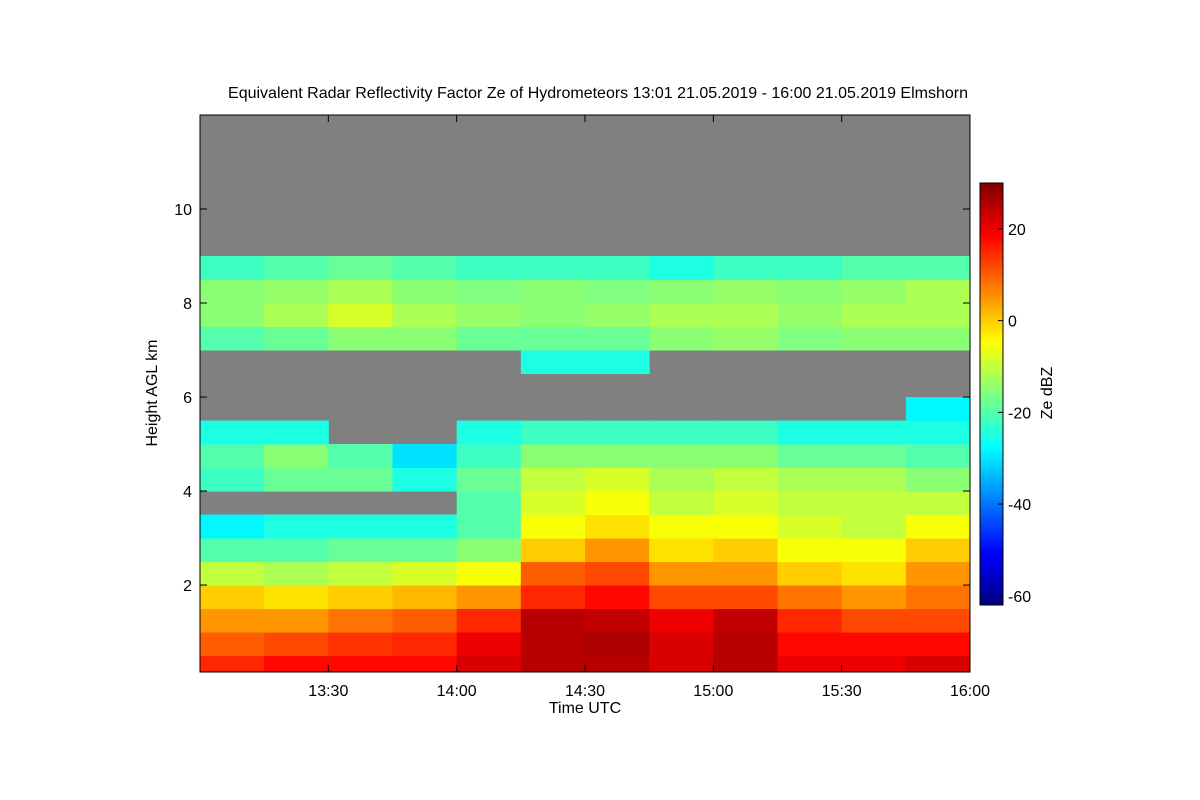 The image size is (1200, 800). What do you see at coordinates (1019, 413) in the screenshot?
I see `colorbar-tick-label: -20` at bounding box center [1019, 413].